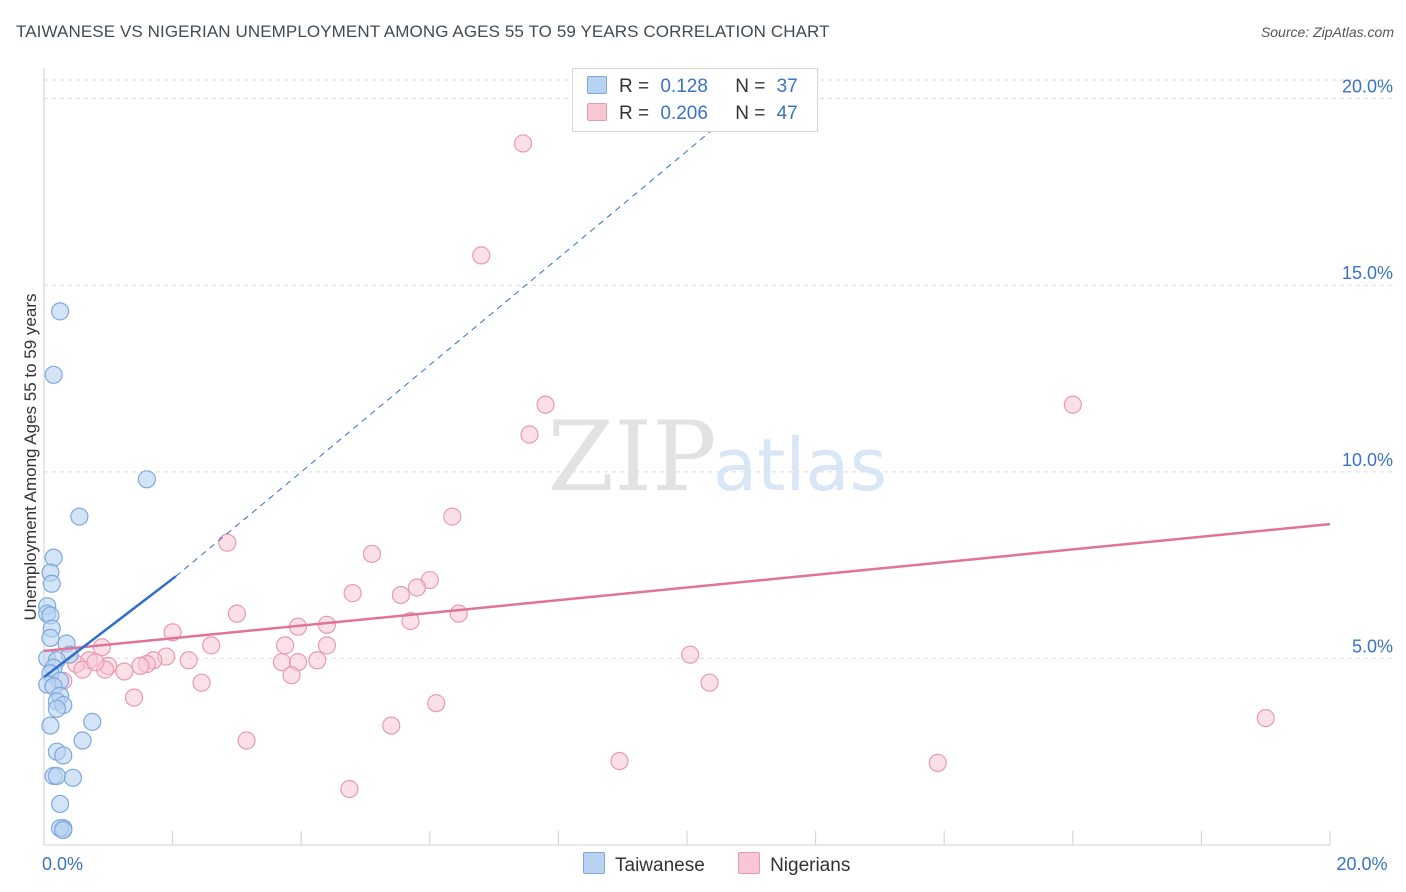 The height and width of the screenshot is (892, 1406). What do you see at coordinates (687, 587) in the screenshot?
I see `nigerians-trend-line` at bounding box center [687, 587].